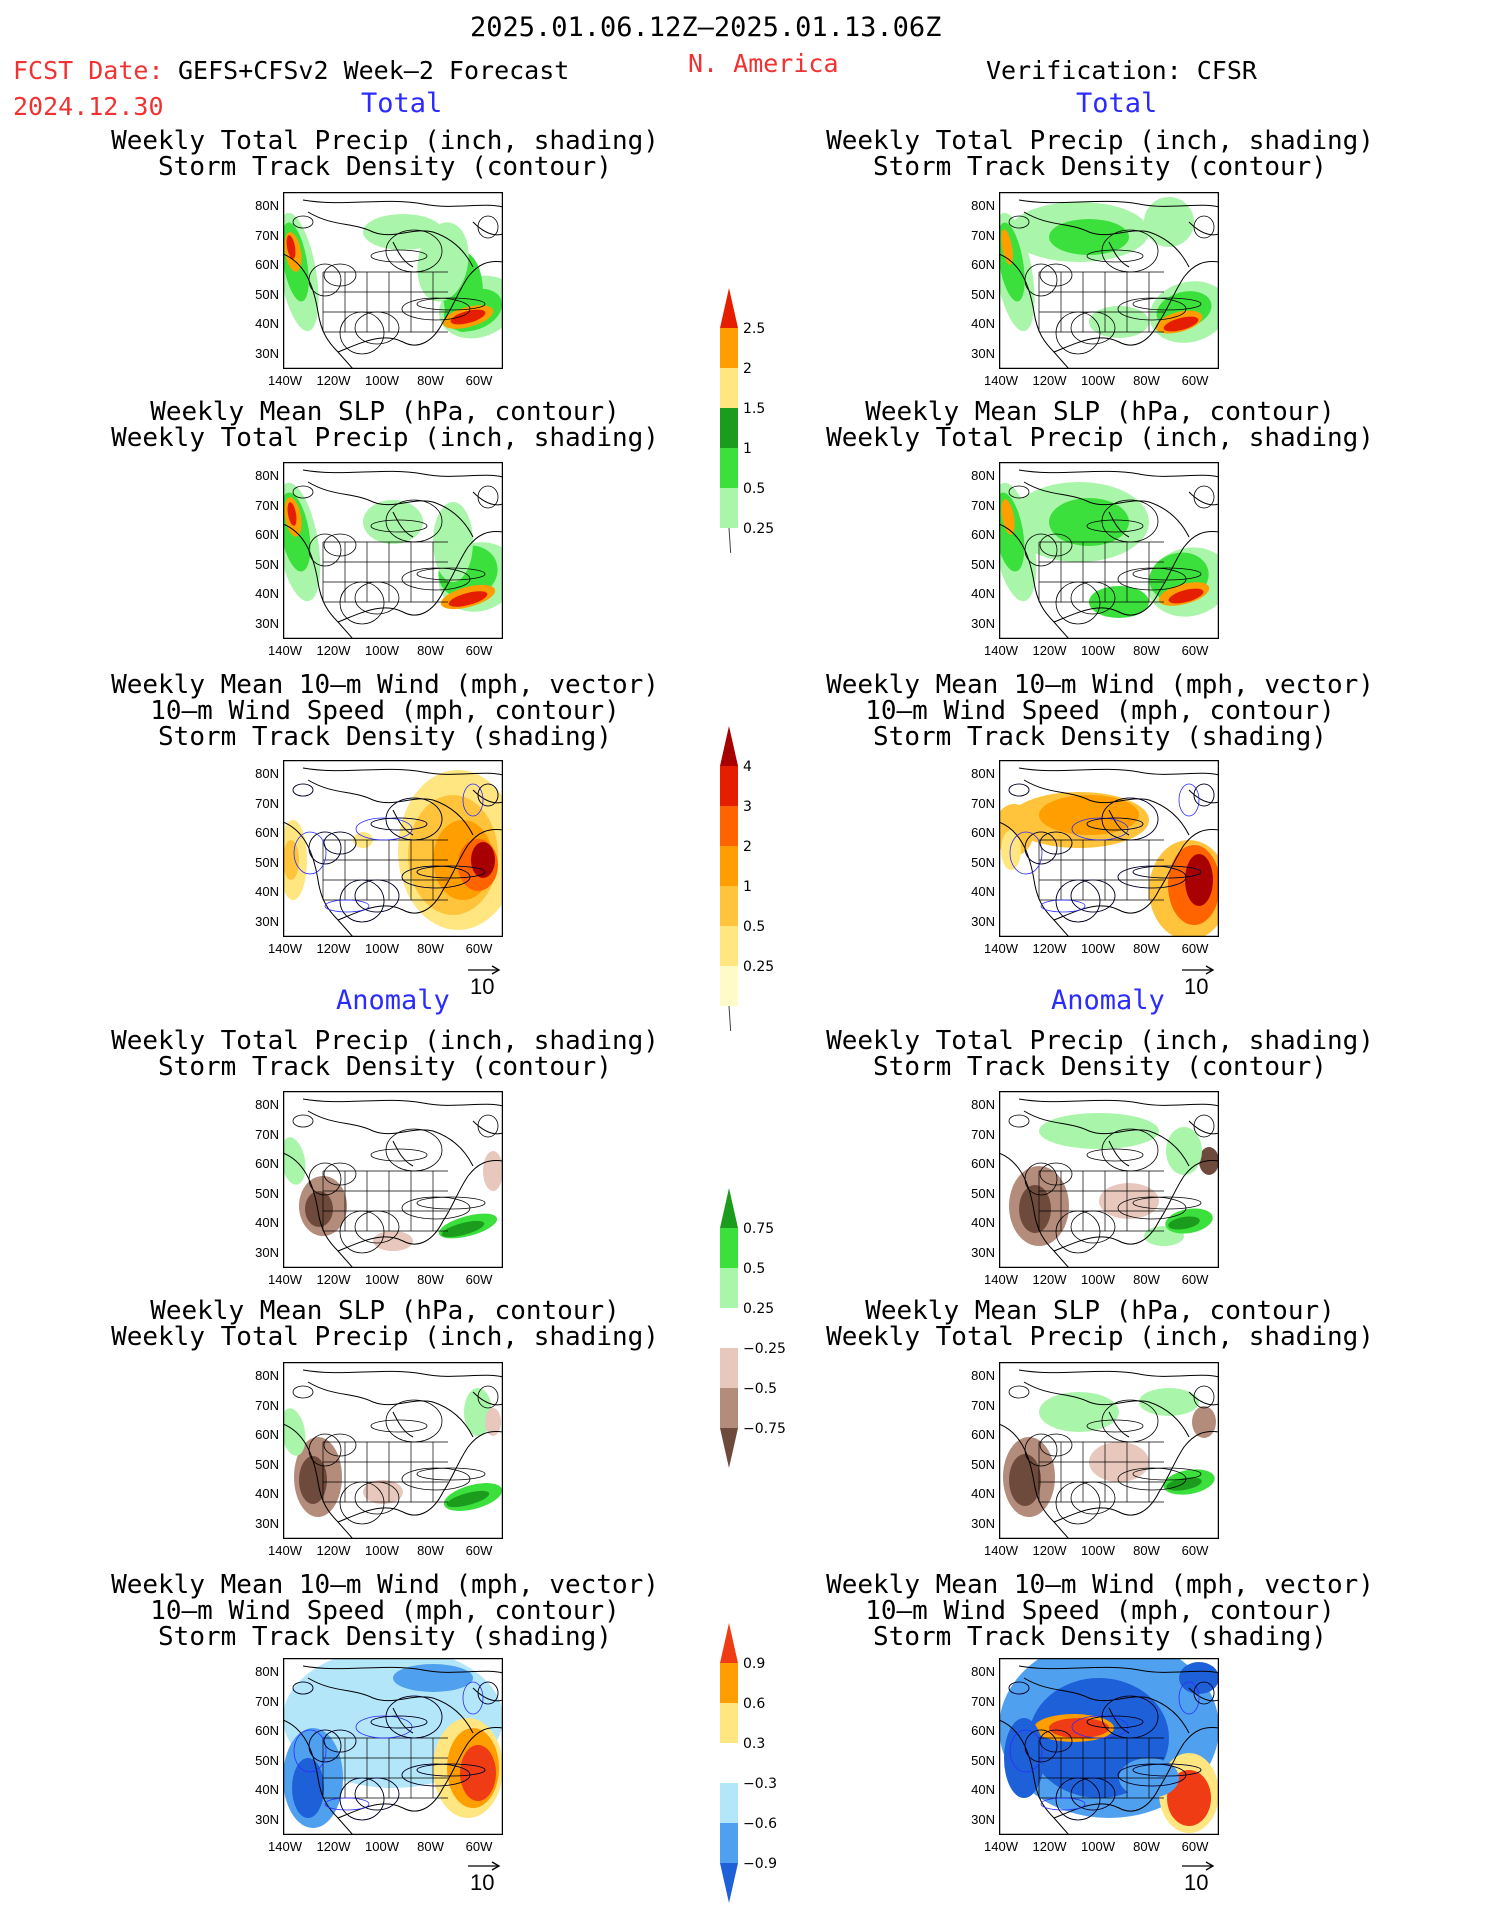  I want to click on colorbar-tick-label: 0.6, so click(754, 1704).